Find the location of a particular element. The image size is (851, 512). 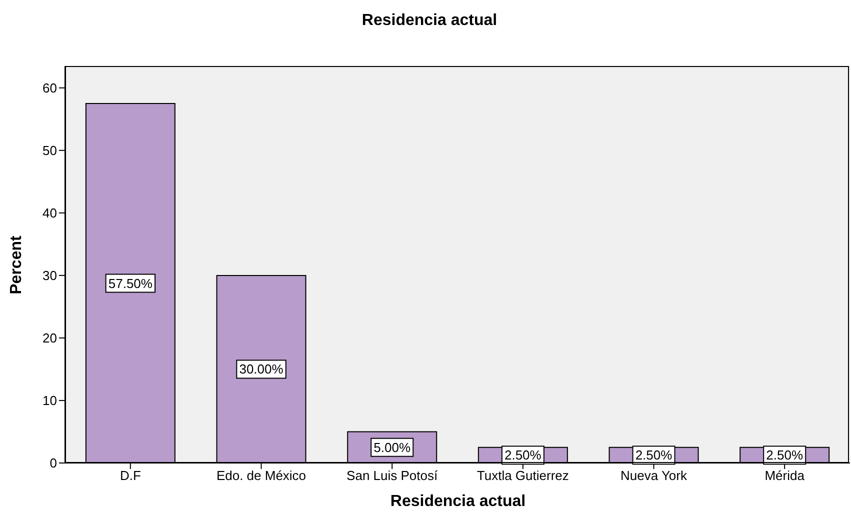

data-label: 30.00% is located at coordinates (261, 369).